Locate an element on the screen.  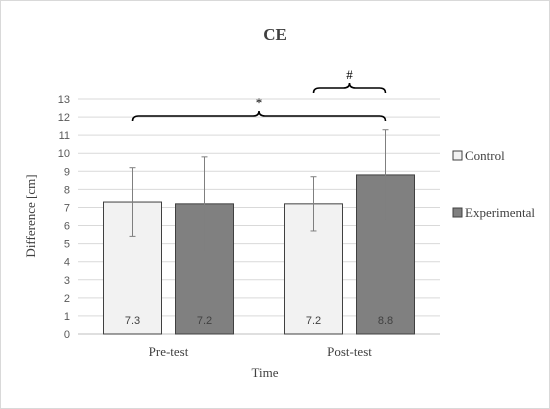
y-tick-label: 8 is located at coordinates (67, 190).